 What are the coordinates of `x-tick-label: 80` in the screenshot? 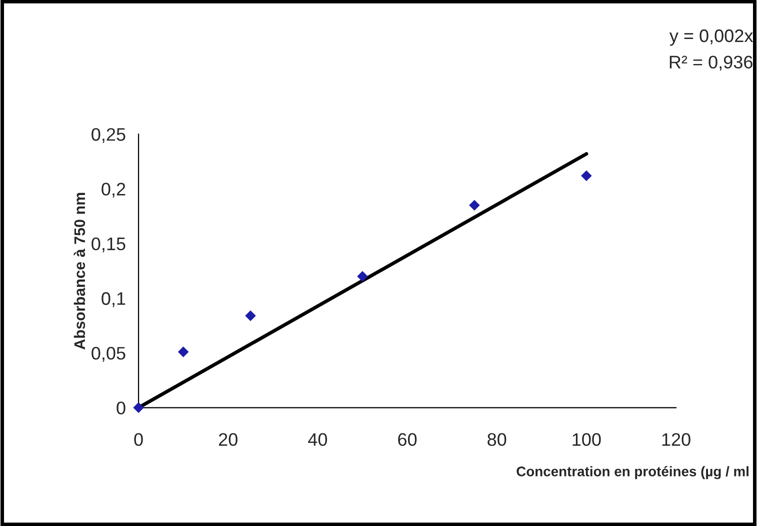 It's located at (497, 439).